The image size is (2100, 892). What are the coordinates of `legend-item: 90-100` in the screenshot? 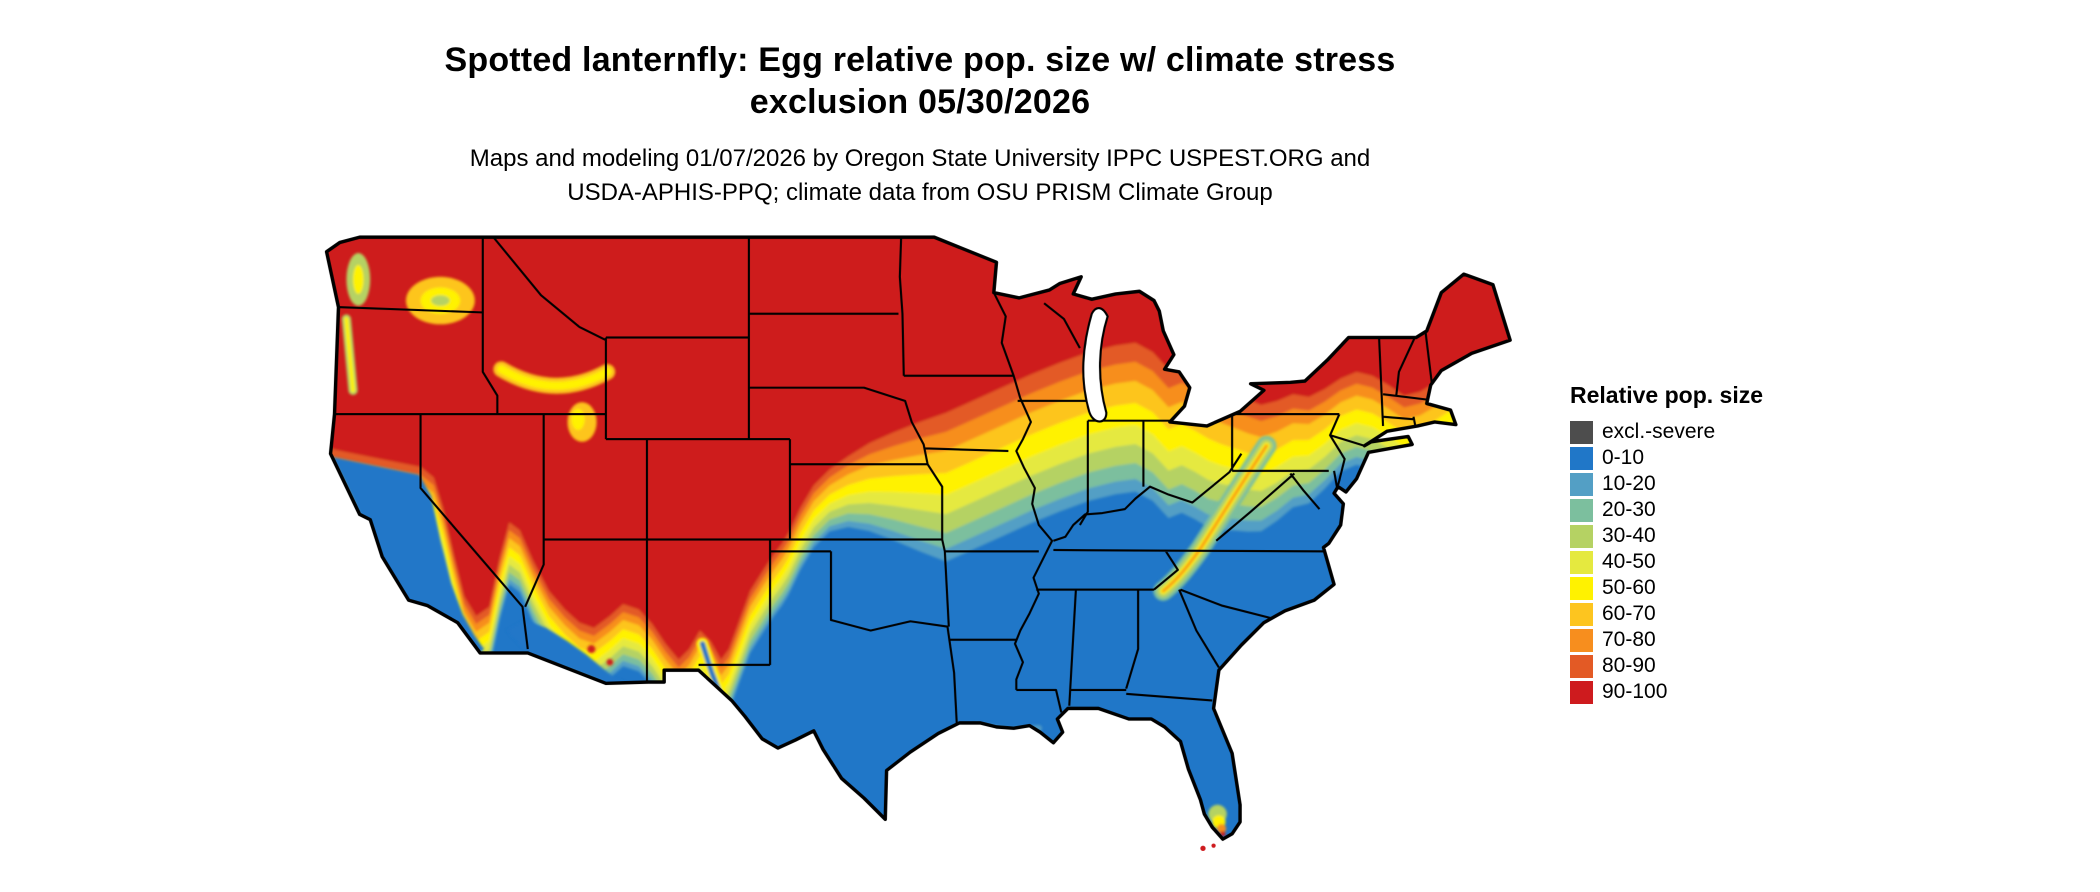 It's located at (1666, 692).